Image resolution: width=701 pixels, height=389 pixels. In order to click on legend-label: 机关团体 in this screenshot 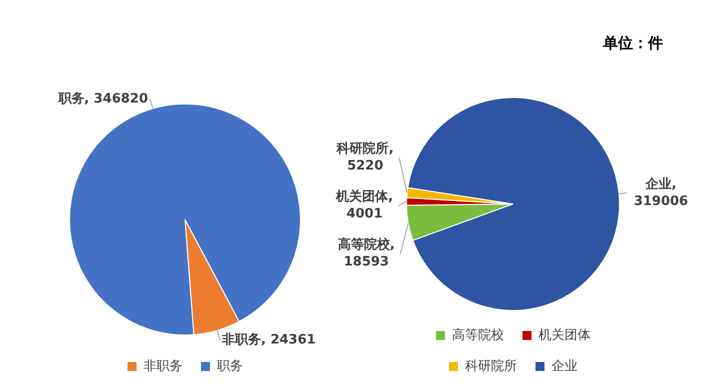, I will do `click(564, 335)`.